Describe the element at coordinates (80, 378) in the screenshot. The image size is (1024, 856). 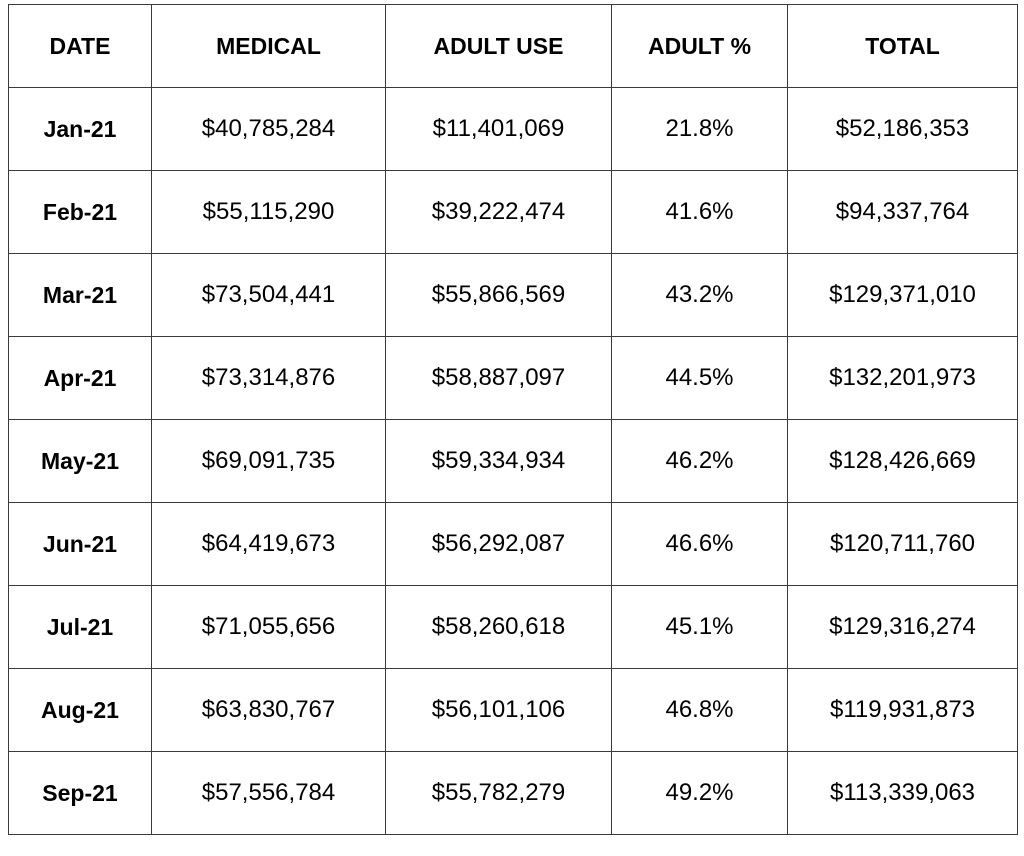
I see `cell-date: Apr-21` at that location.